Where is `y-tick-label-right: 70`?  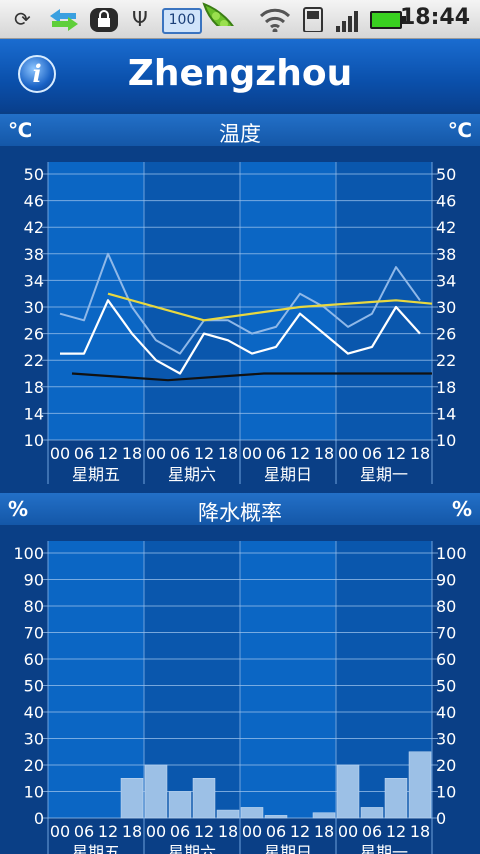 y-tick-label-right: 70 is located at coordinates (446, 633).